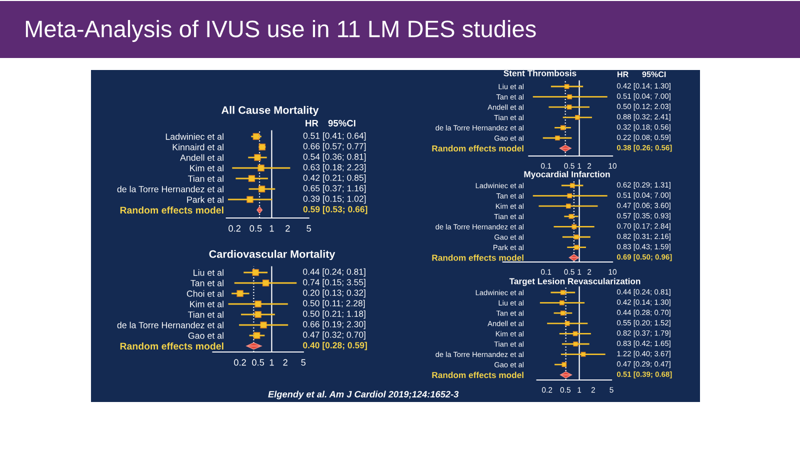  Describe the element at coordinates (207, 283) in the screenshot. I see `y-tick-label: Tan et al` at that location.